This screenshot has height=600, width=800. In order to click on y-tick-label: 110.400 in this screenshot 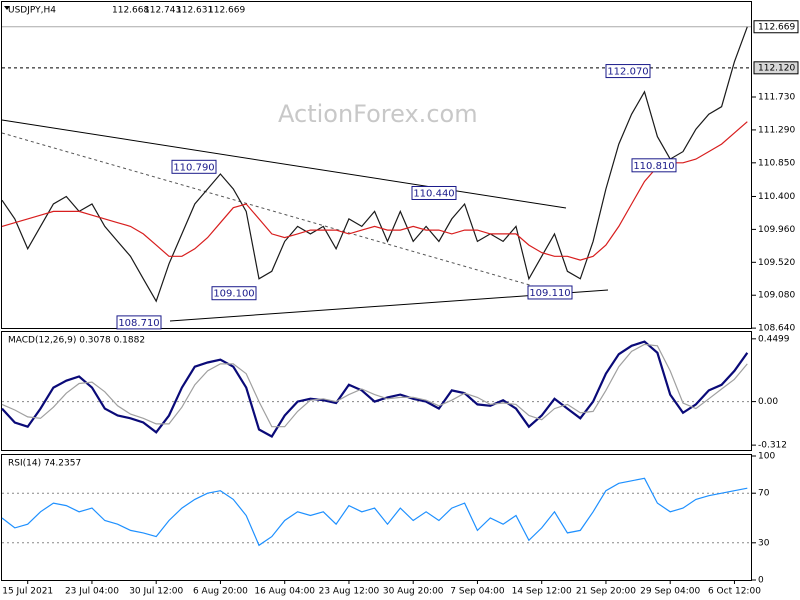, I will do `click(776, 197)`.